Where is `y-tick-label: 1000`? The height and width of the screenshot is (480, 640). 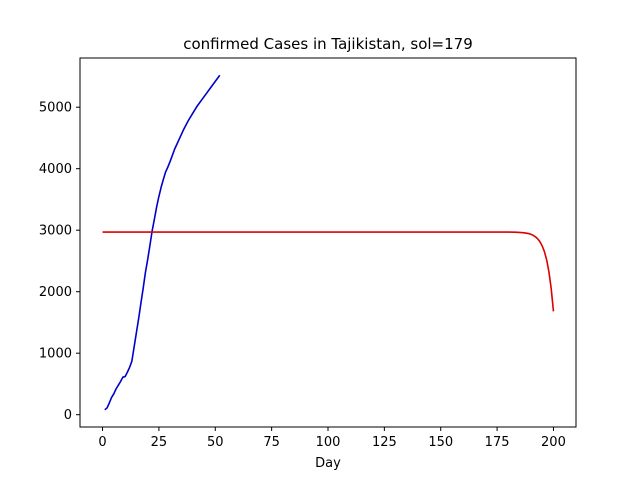
y-tick-label: 1000 is located at coordinates (55, 354).